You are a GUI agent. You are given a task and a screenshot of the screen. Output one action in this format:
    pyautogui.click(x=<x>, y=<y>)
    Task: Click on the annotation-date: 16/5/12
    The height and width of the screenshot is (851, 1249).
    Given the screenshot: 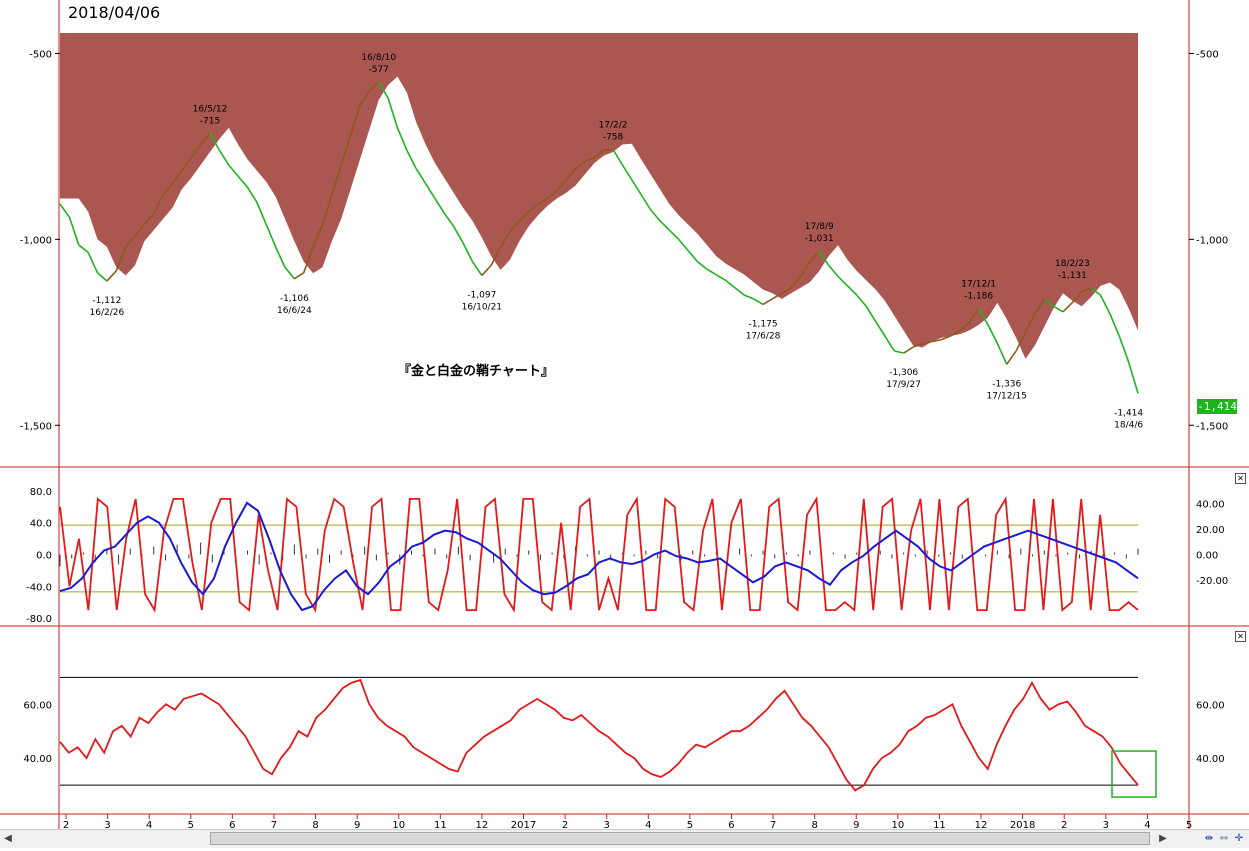 What is the action you would take?
    pyautogui.click(x=210, y=109)
    